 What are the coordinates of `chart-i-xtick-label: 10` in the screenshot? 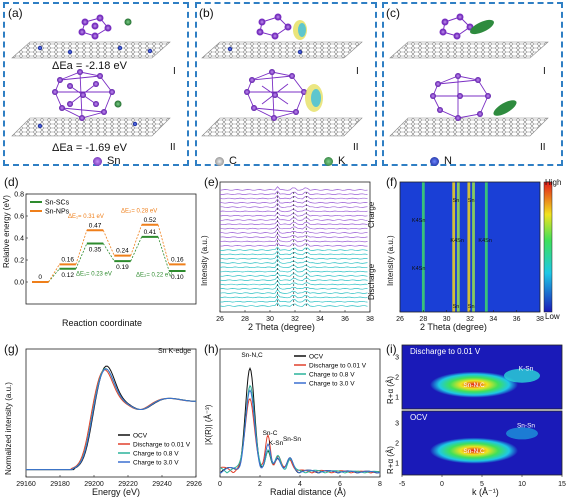 It's located at (522, 484).